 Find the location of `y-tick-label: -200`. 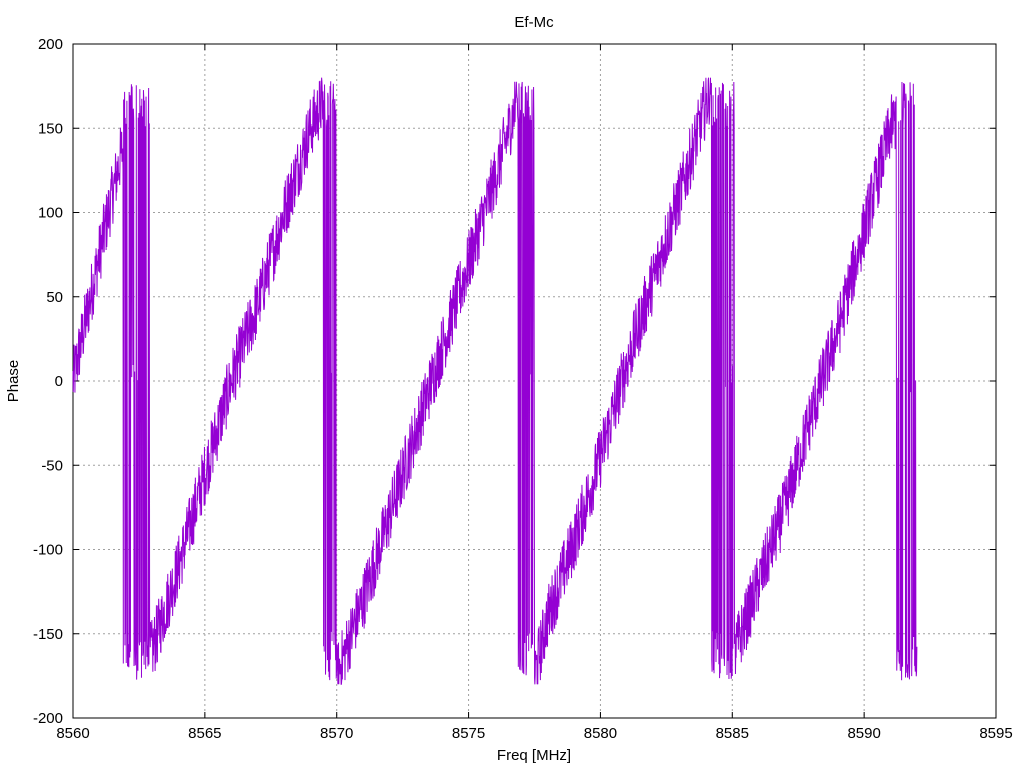

y-tick-label: -200 is located at coordinates (48, 718).